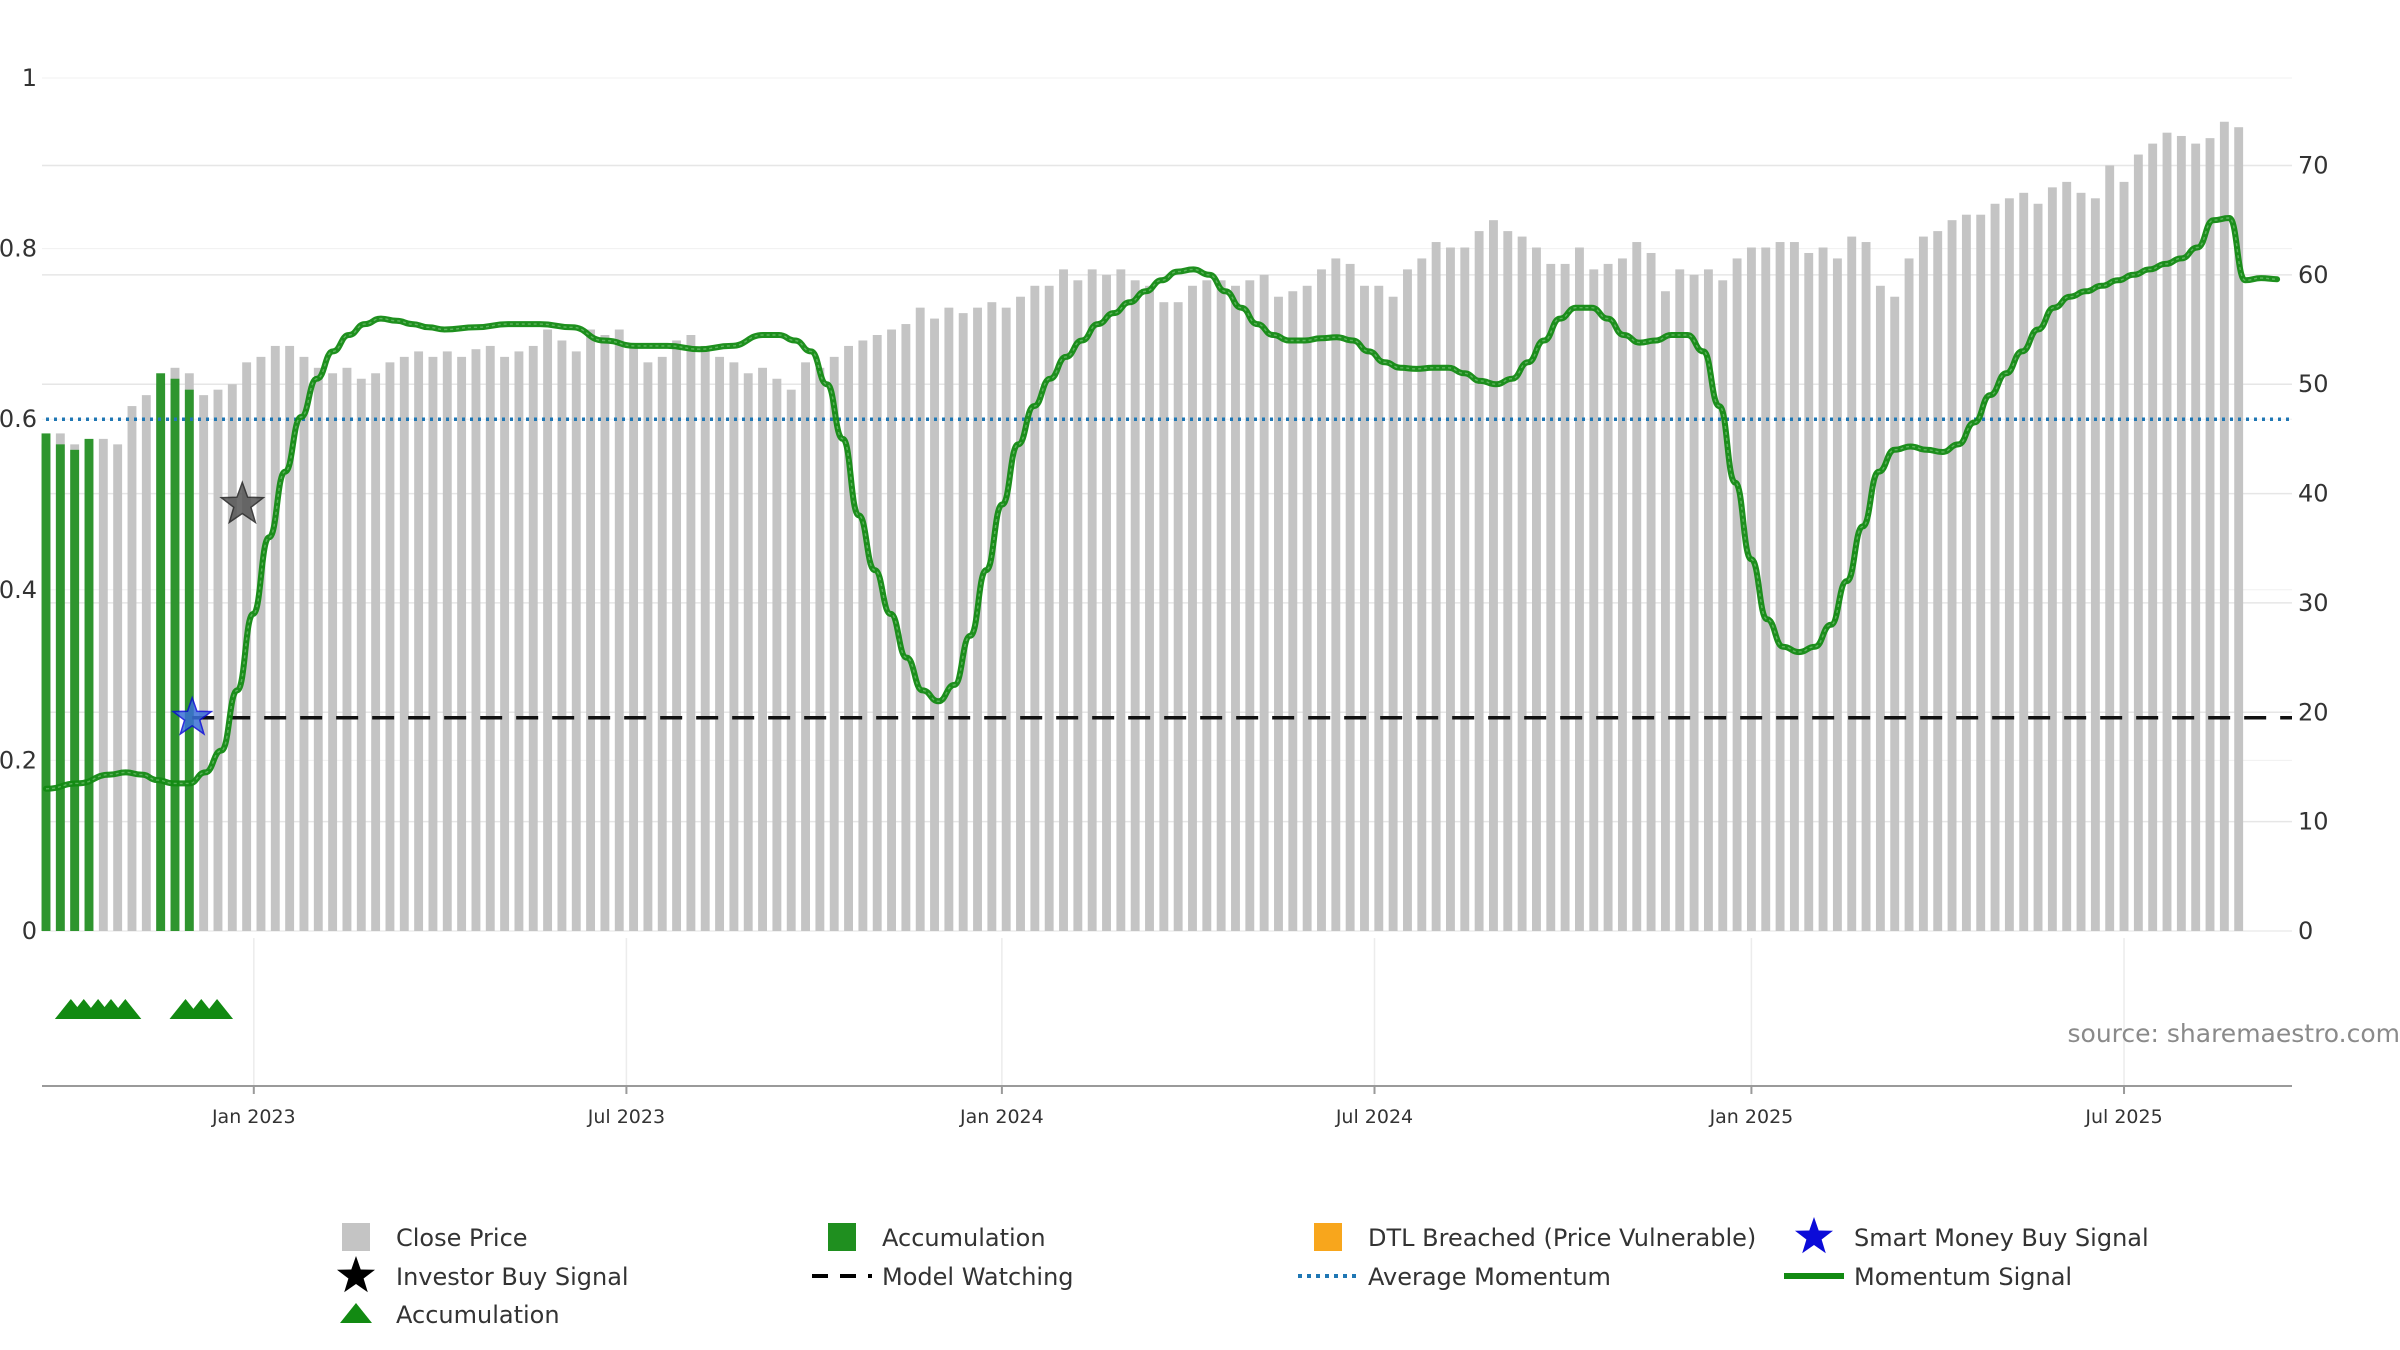  I want to click on left-axis-tick-label: 0.8, so click(18, 249).